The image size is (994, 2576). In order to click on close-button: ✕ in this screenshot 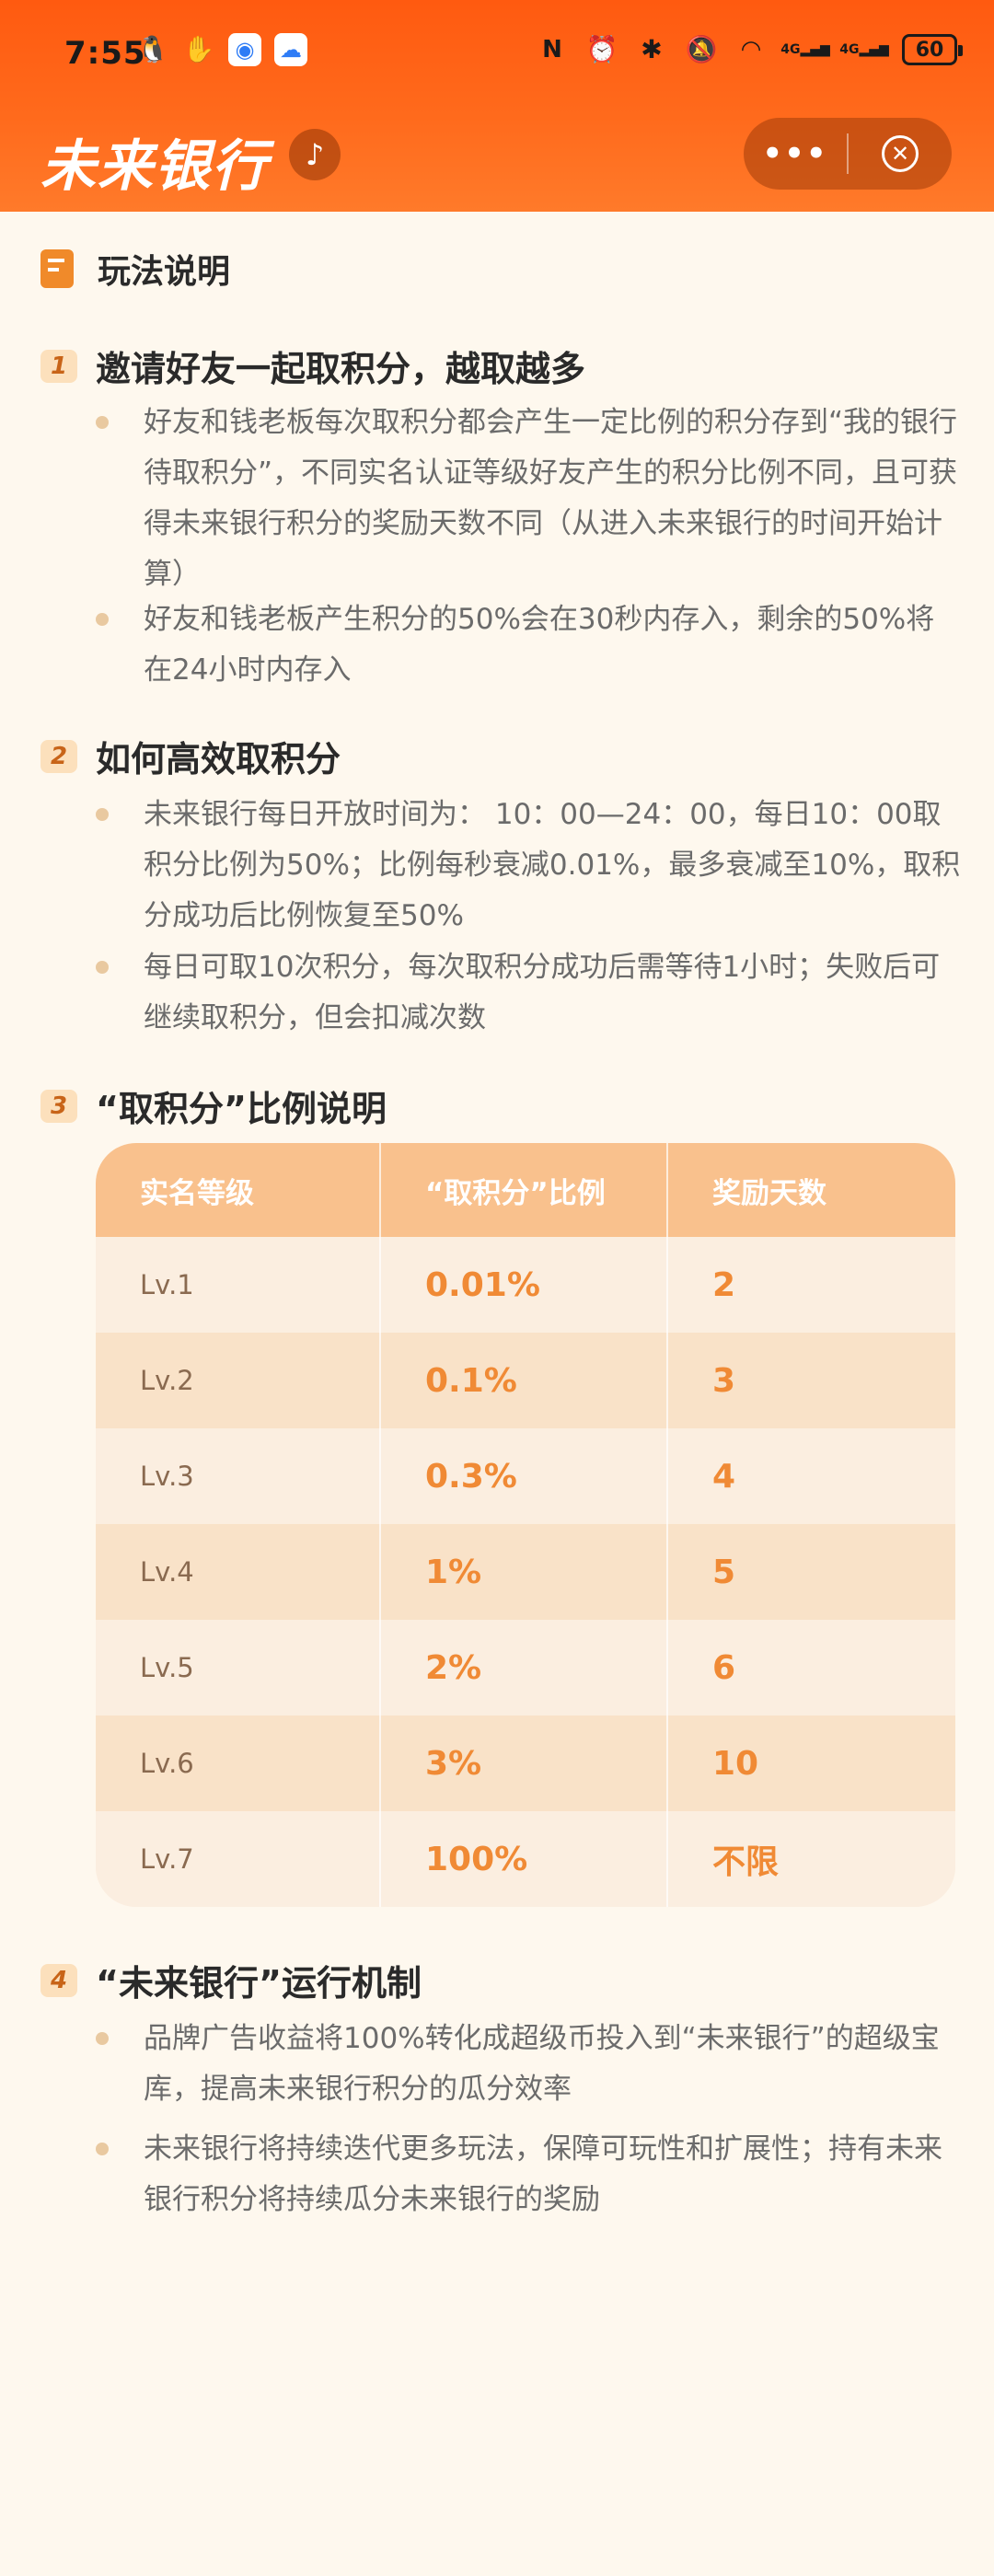, I will do `click(900, 154)`.